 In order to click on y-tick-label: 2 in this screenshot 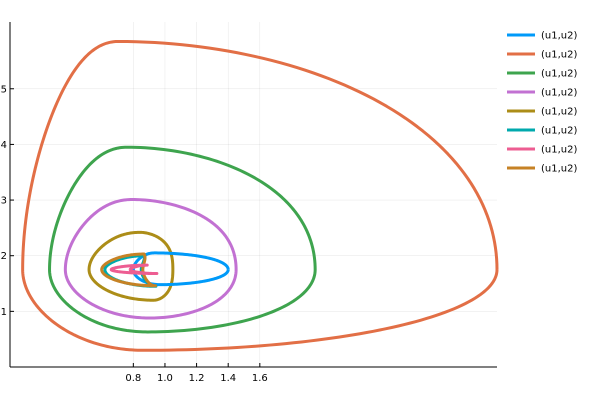, I will do `click(4, 256)`.